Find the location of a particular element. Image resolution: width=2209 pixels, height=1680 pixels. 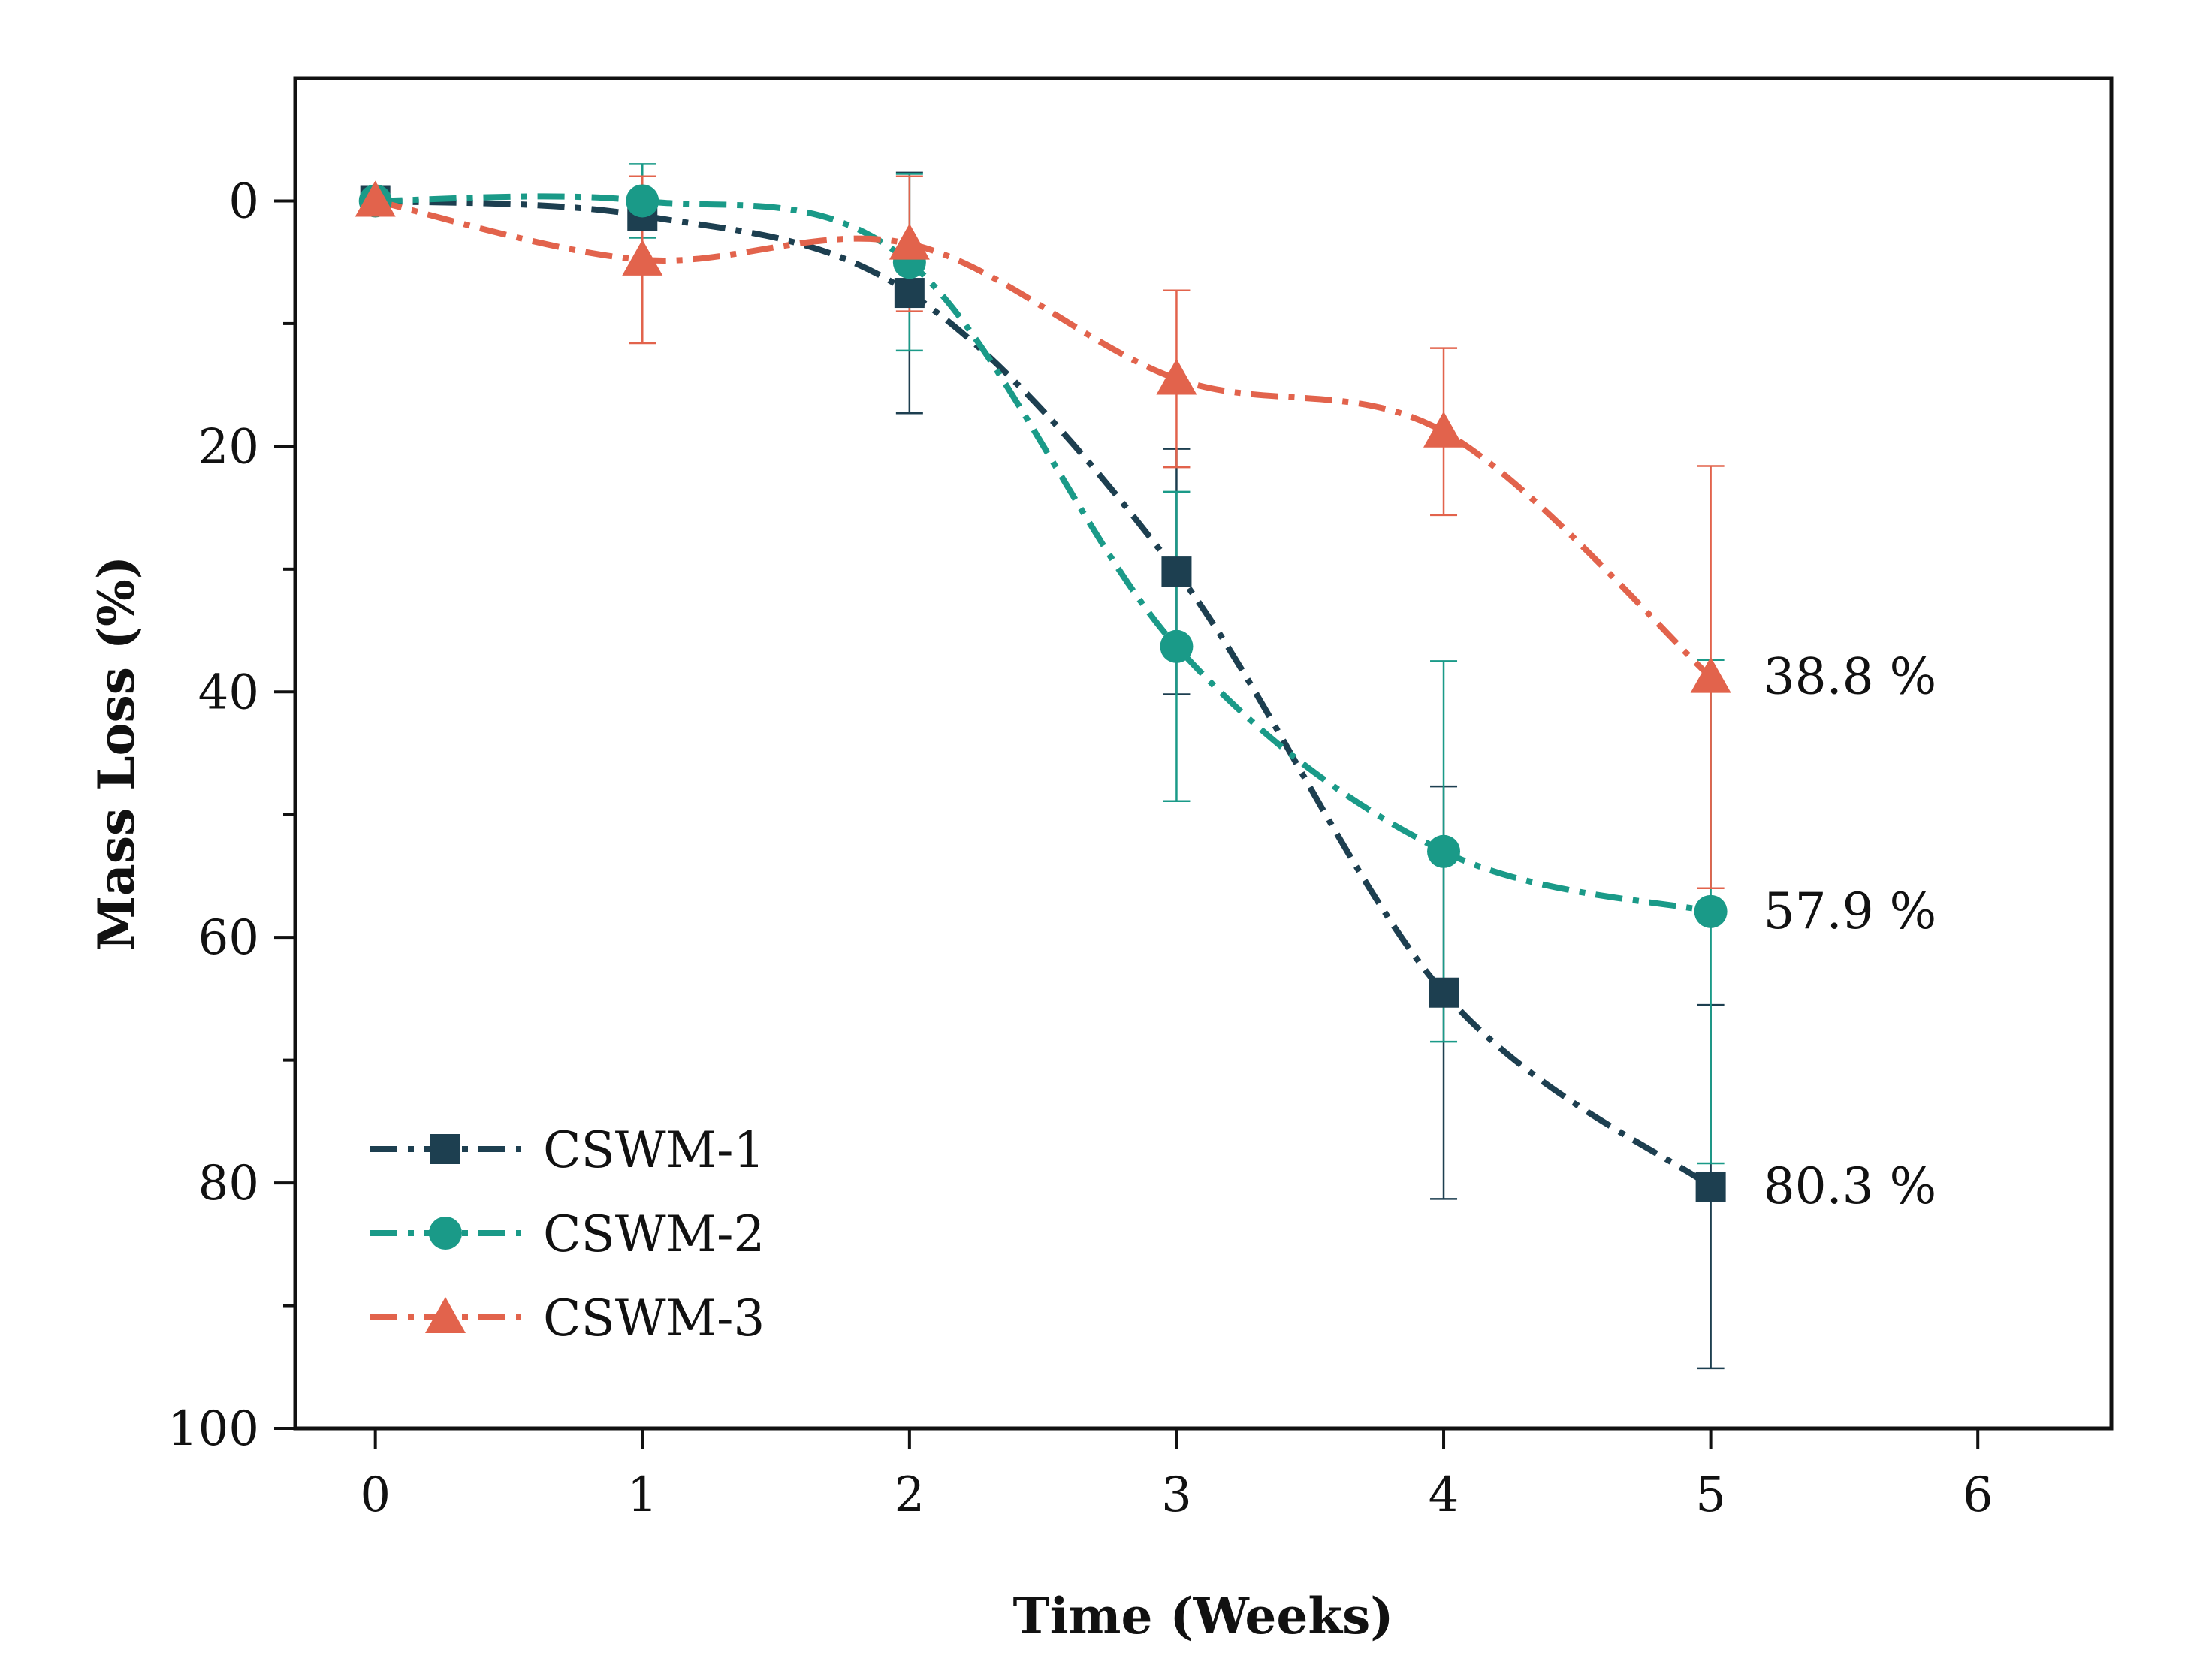

legend-label-cswm-1: CSWM-1 is located at coordinates (654, 1150).